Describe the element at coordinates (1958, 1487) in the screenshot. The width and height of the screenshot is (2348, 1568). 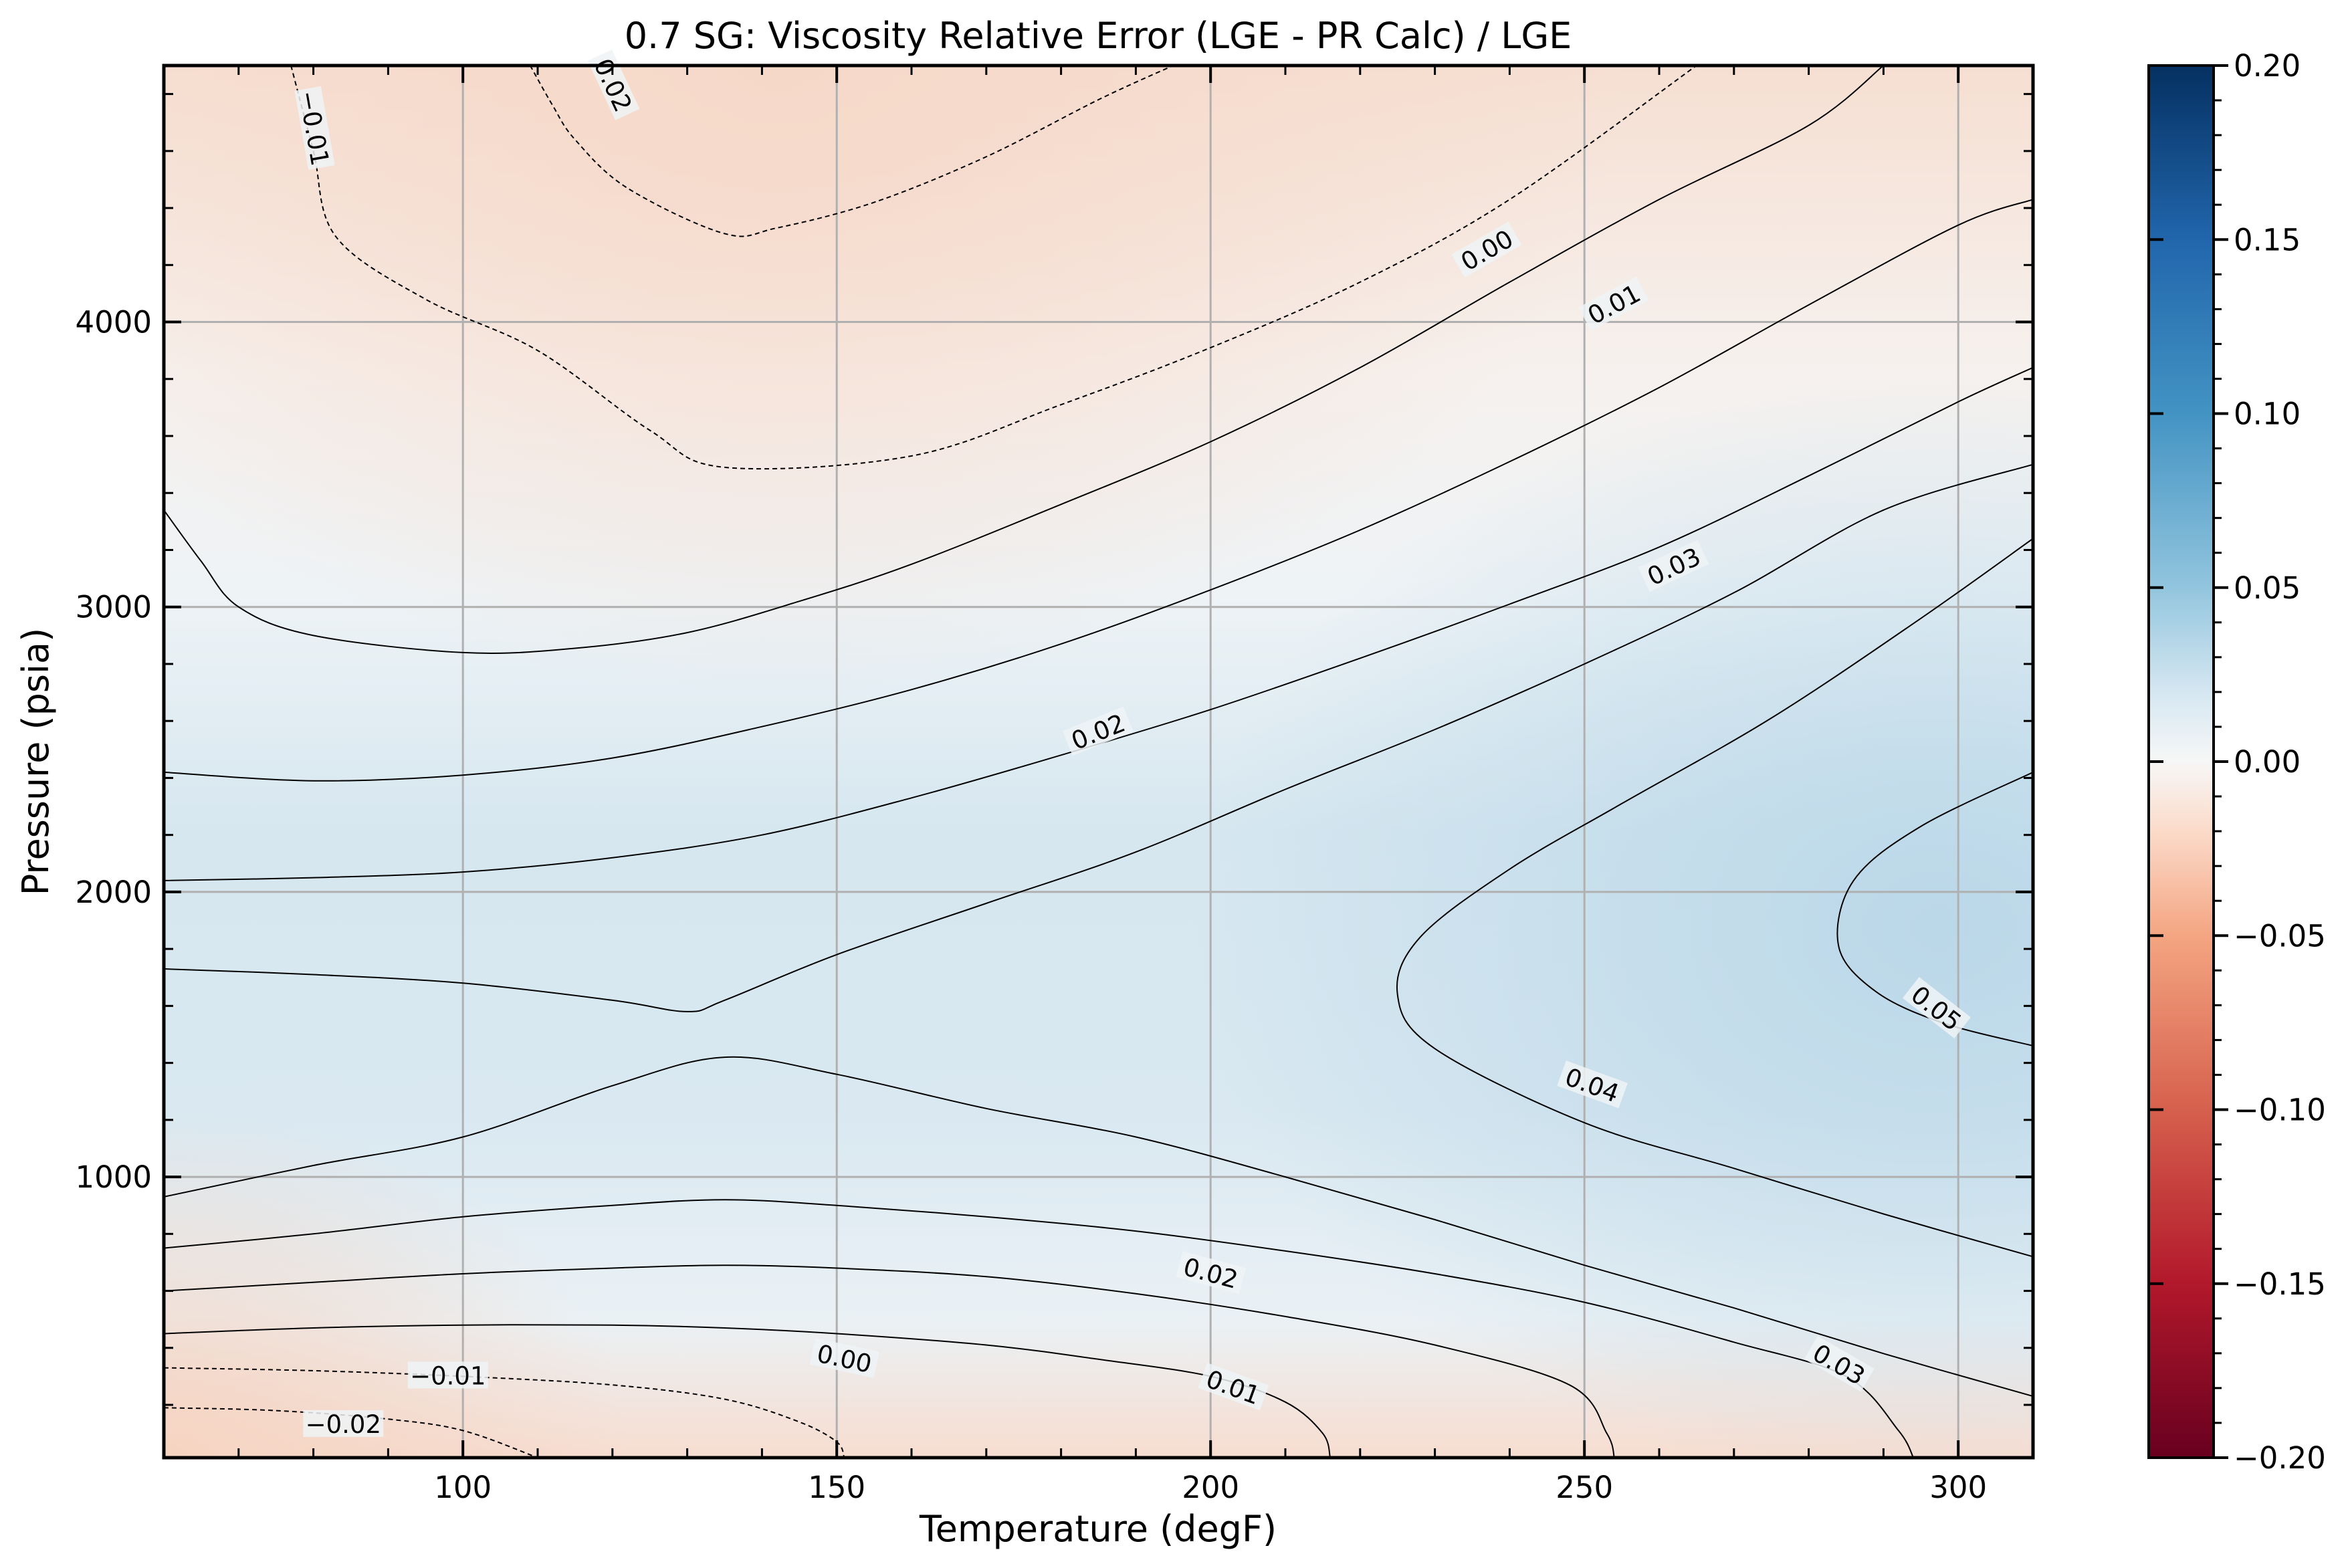
I see `x-tick-label: 300` at that location.